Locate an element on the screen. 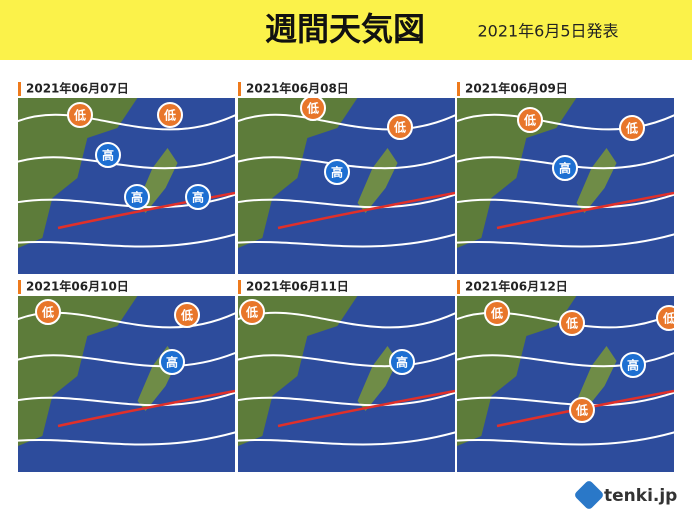  panel-date: 2021年06月08日 is located at coordinates (297, 88).